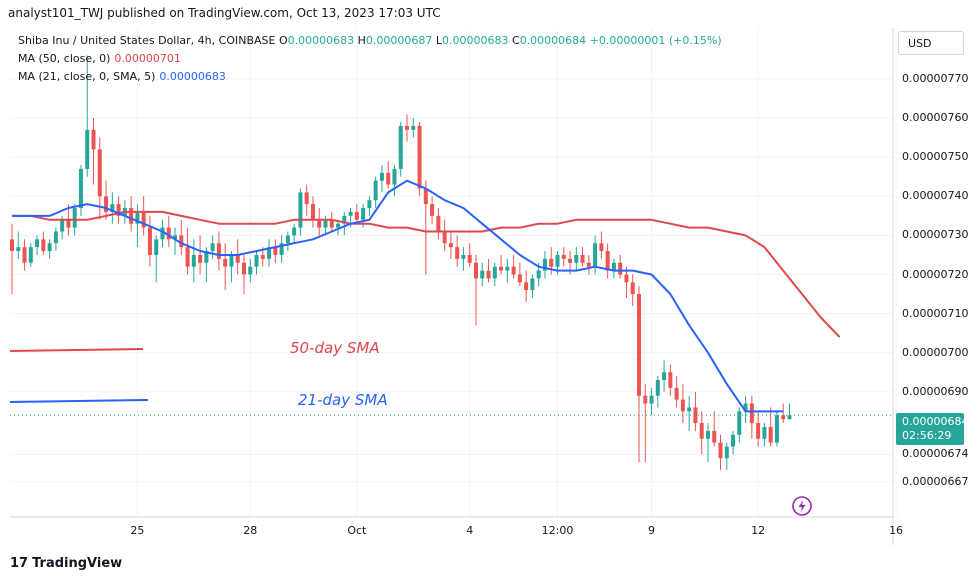 This screenshot has width=980, height=581. What do you see at coordinates (896, 530) in the screenshot?
I see `time-tick-label: 16` at bounding box center [896, 530].